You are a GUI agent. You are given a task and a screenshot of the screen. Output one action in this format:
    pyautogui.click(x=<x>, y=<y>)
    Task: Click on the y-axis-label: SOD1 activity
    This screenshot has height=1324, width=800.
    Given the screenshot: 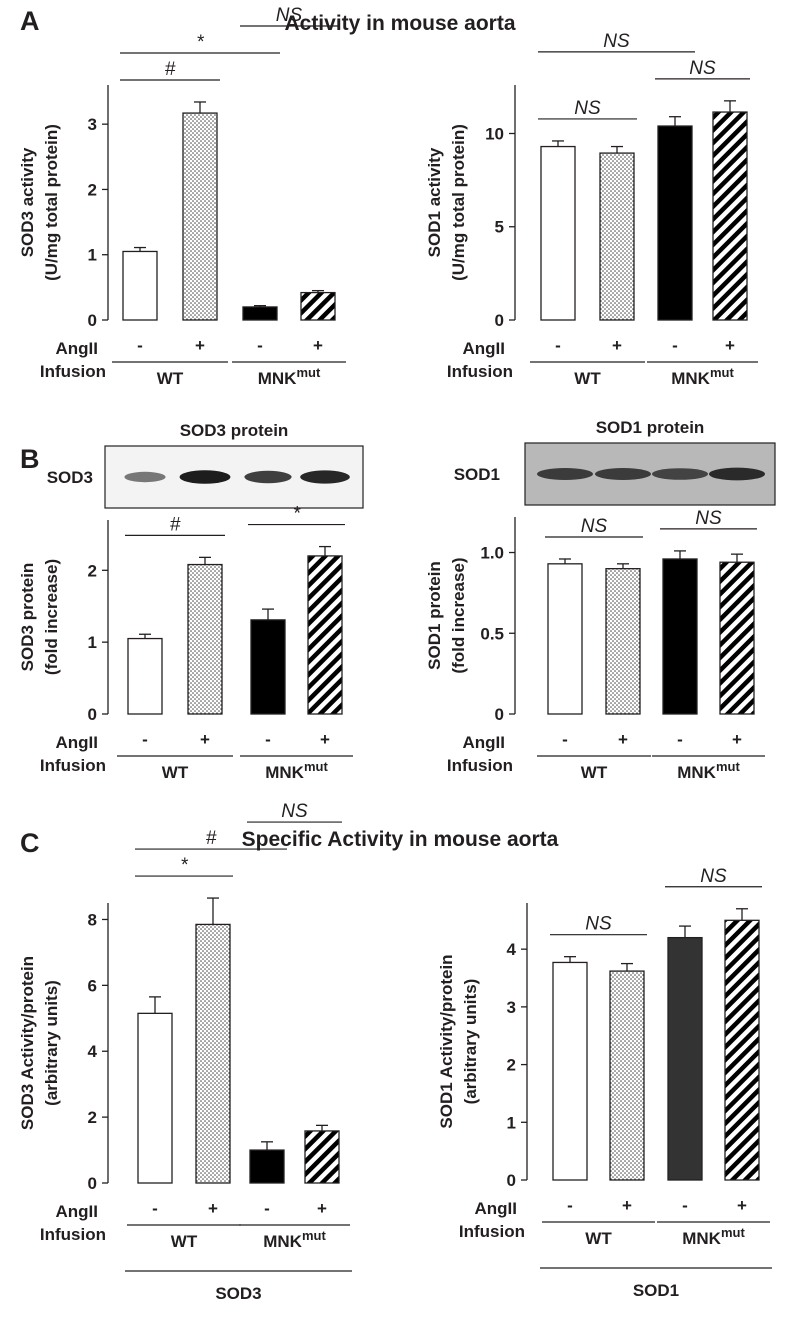 What is the action you would take?
    pyautogui.click(x=434, y=202)
    